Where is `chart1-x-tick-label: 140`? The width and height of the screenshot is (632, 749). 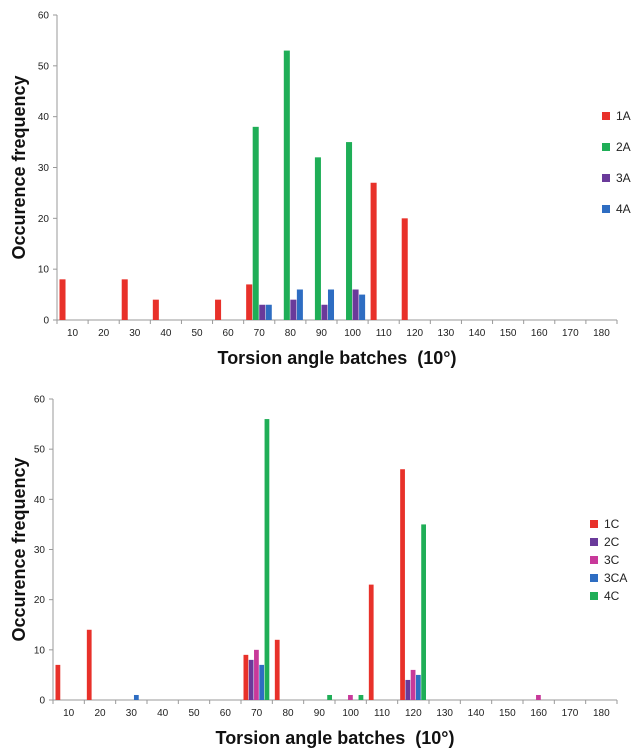 chart1-x-tick-label: 140 is located at coordinates (477, 333).